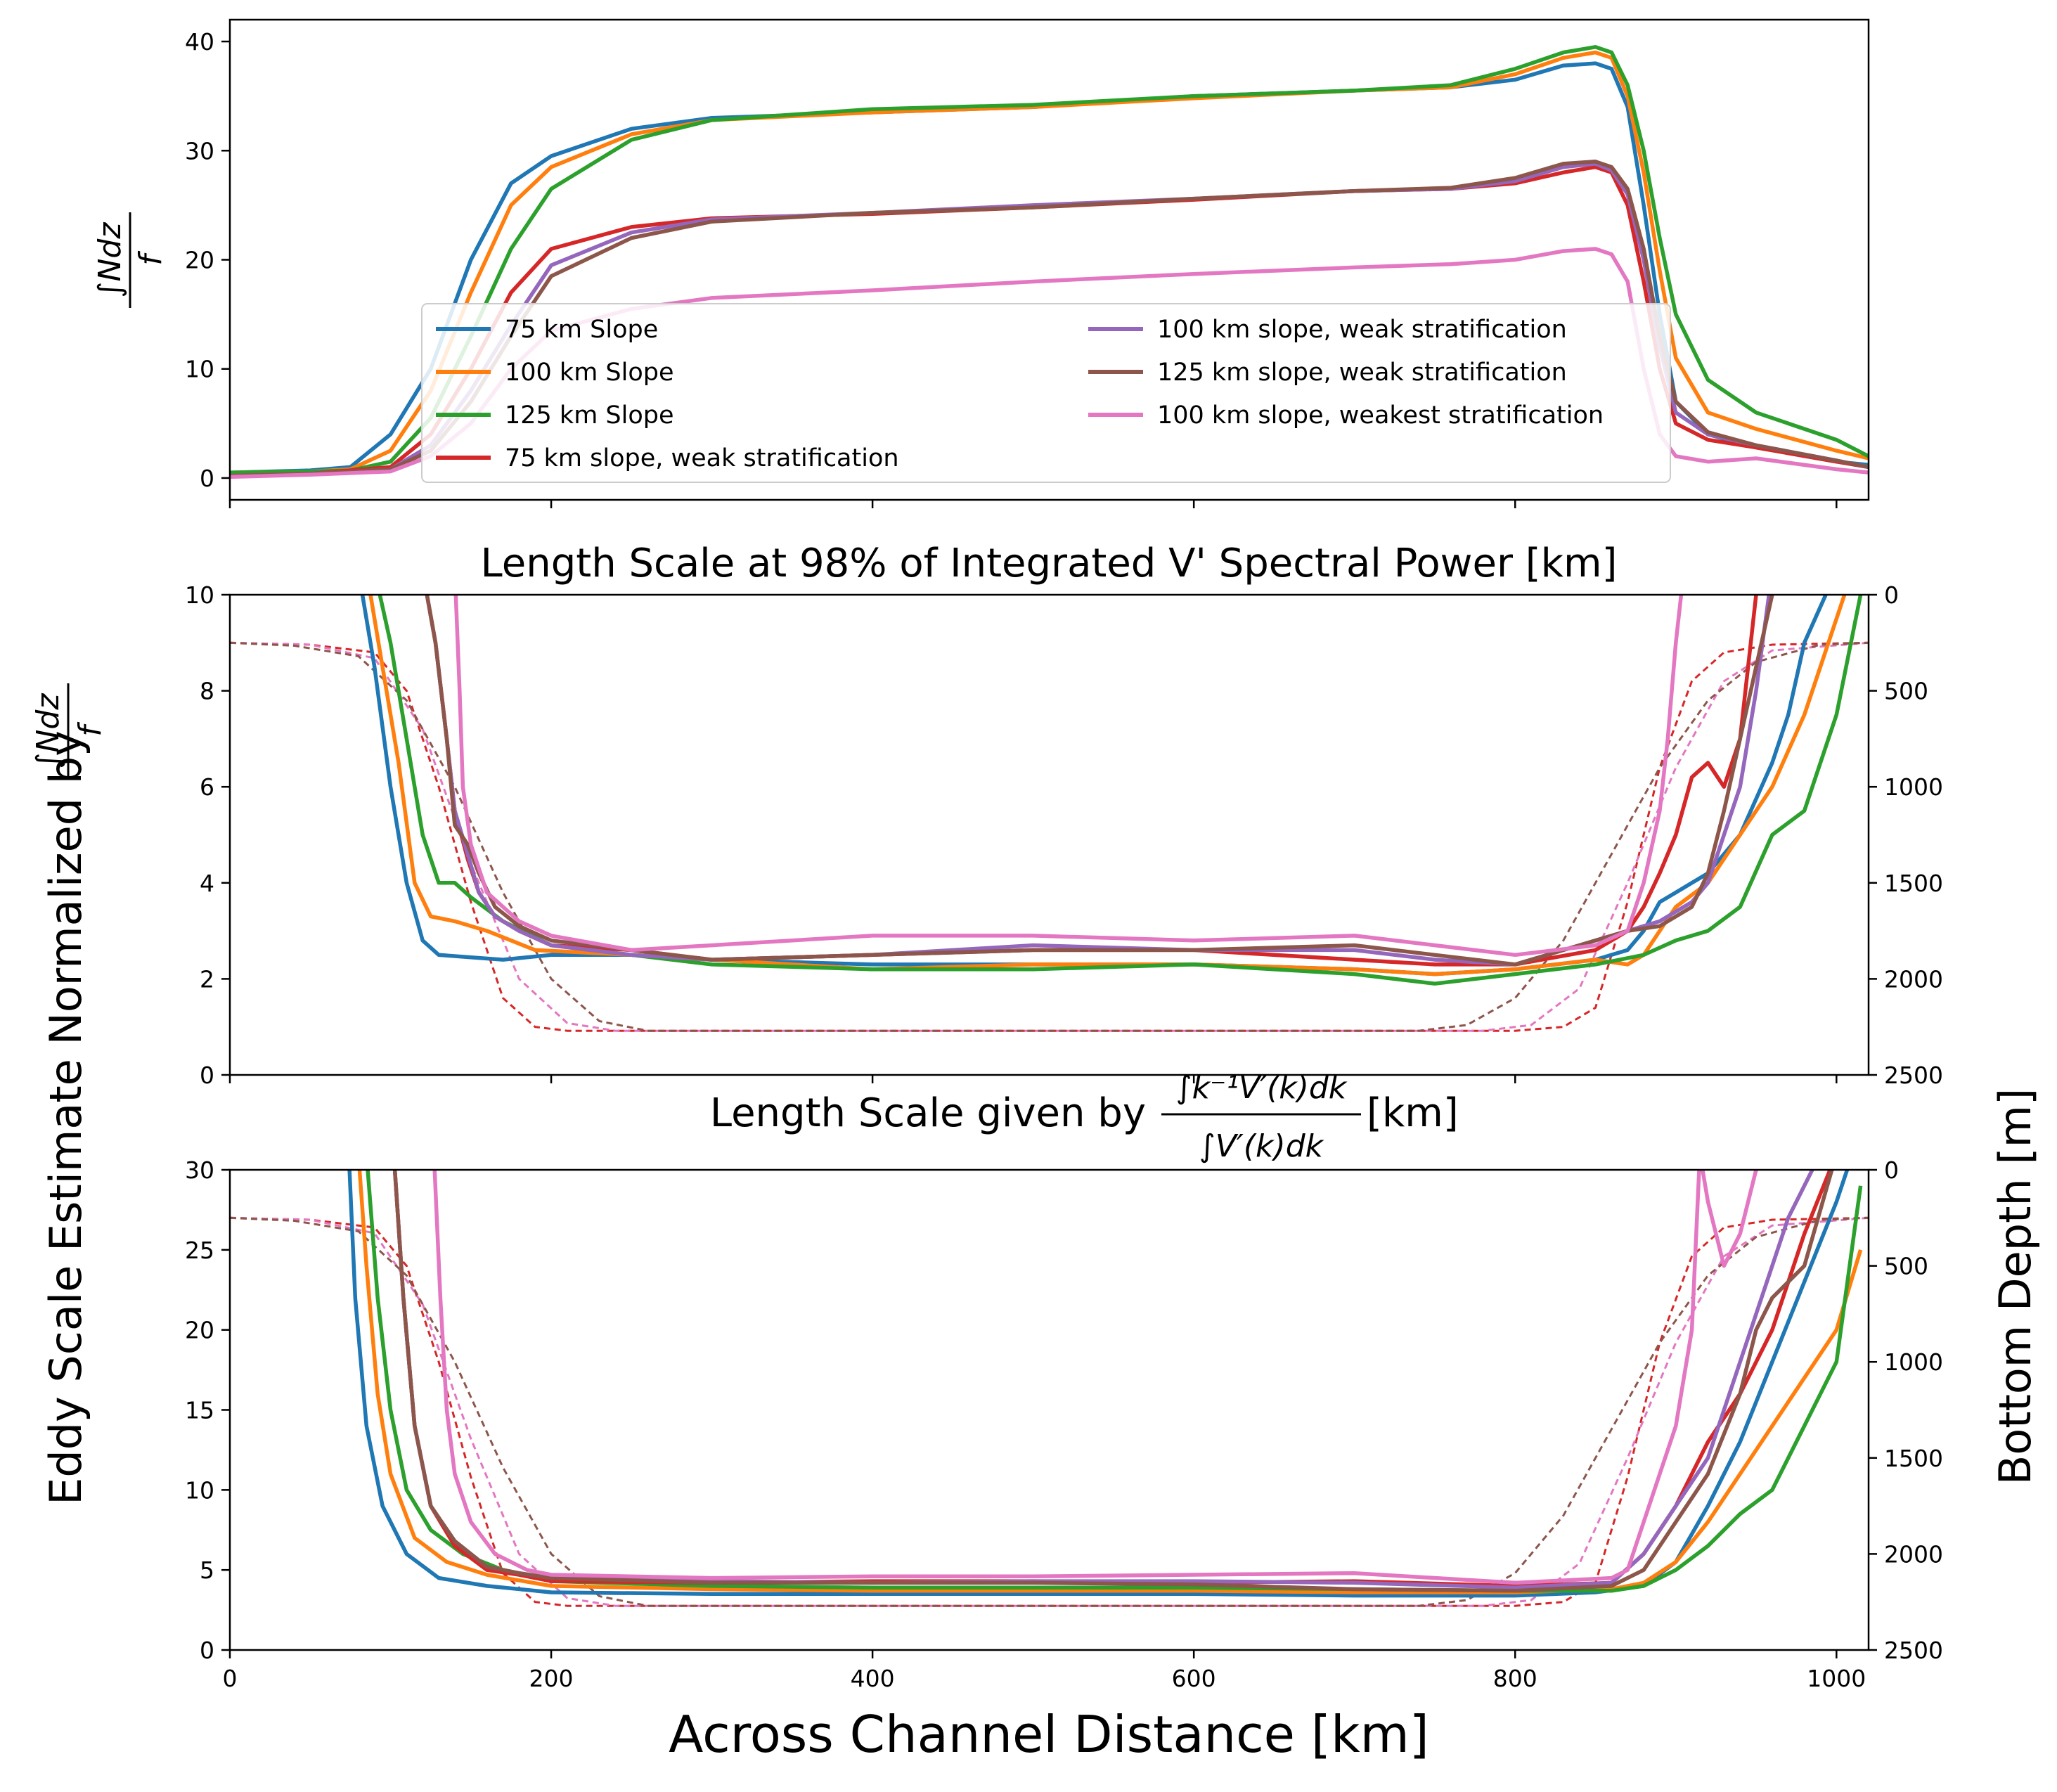 Image resolution: width=2057 pixels, height=1792 pixels. I want to click on legend-label-125-km-slope-weak-stratification: 125 km slope, weak stratification, so click(1362, 373).